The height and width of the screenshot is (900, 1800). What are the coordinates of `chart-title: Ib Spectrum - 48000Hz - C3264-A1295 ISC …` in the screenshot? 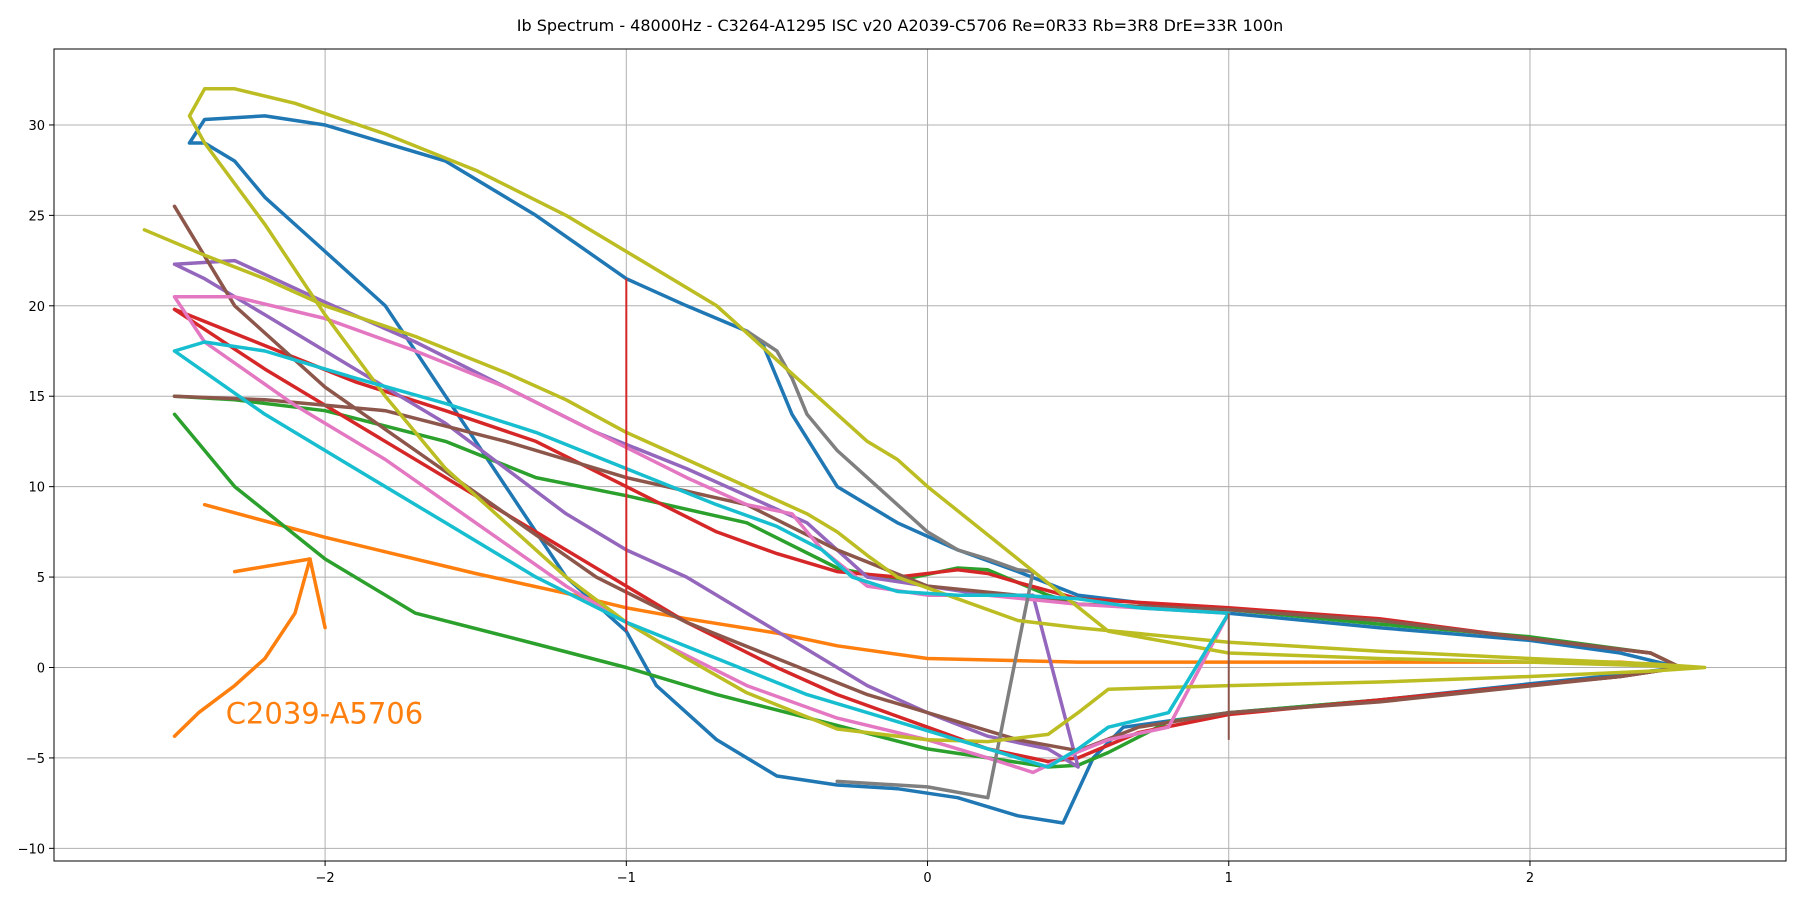 It's located at (900, 25).